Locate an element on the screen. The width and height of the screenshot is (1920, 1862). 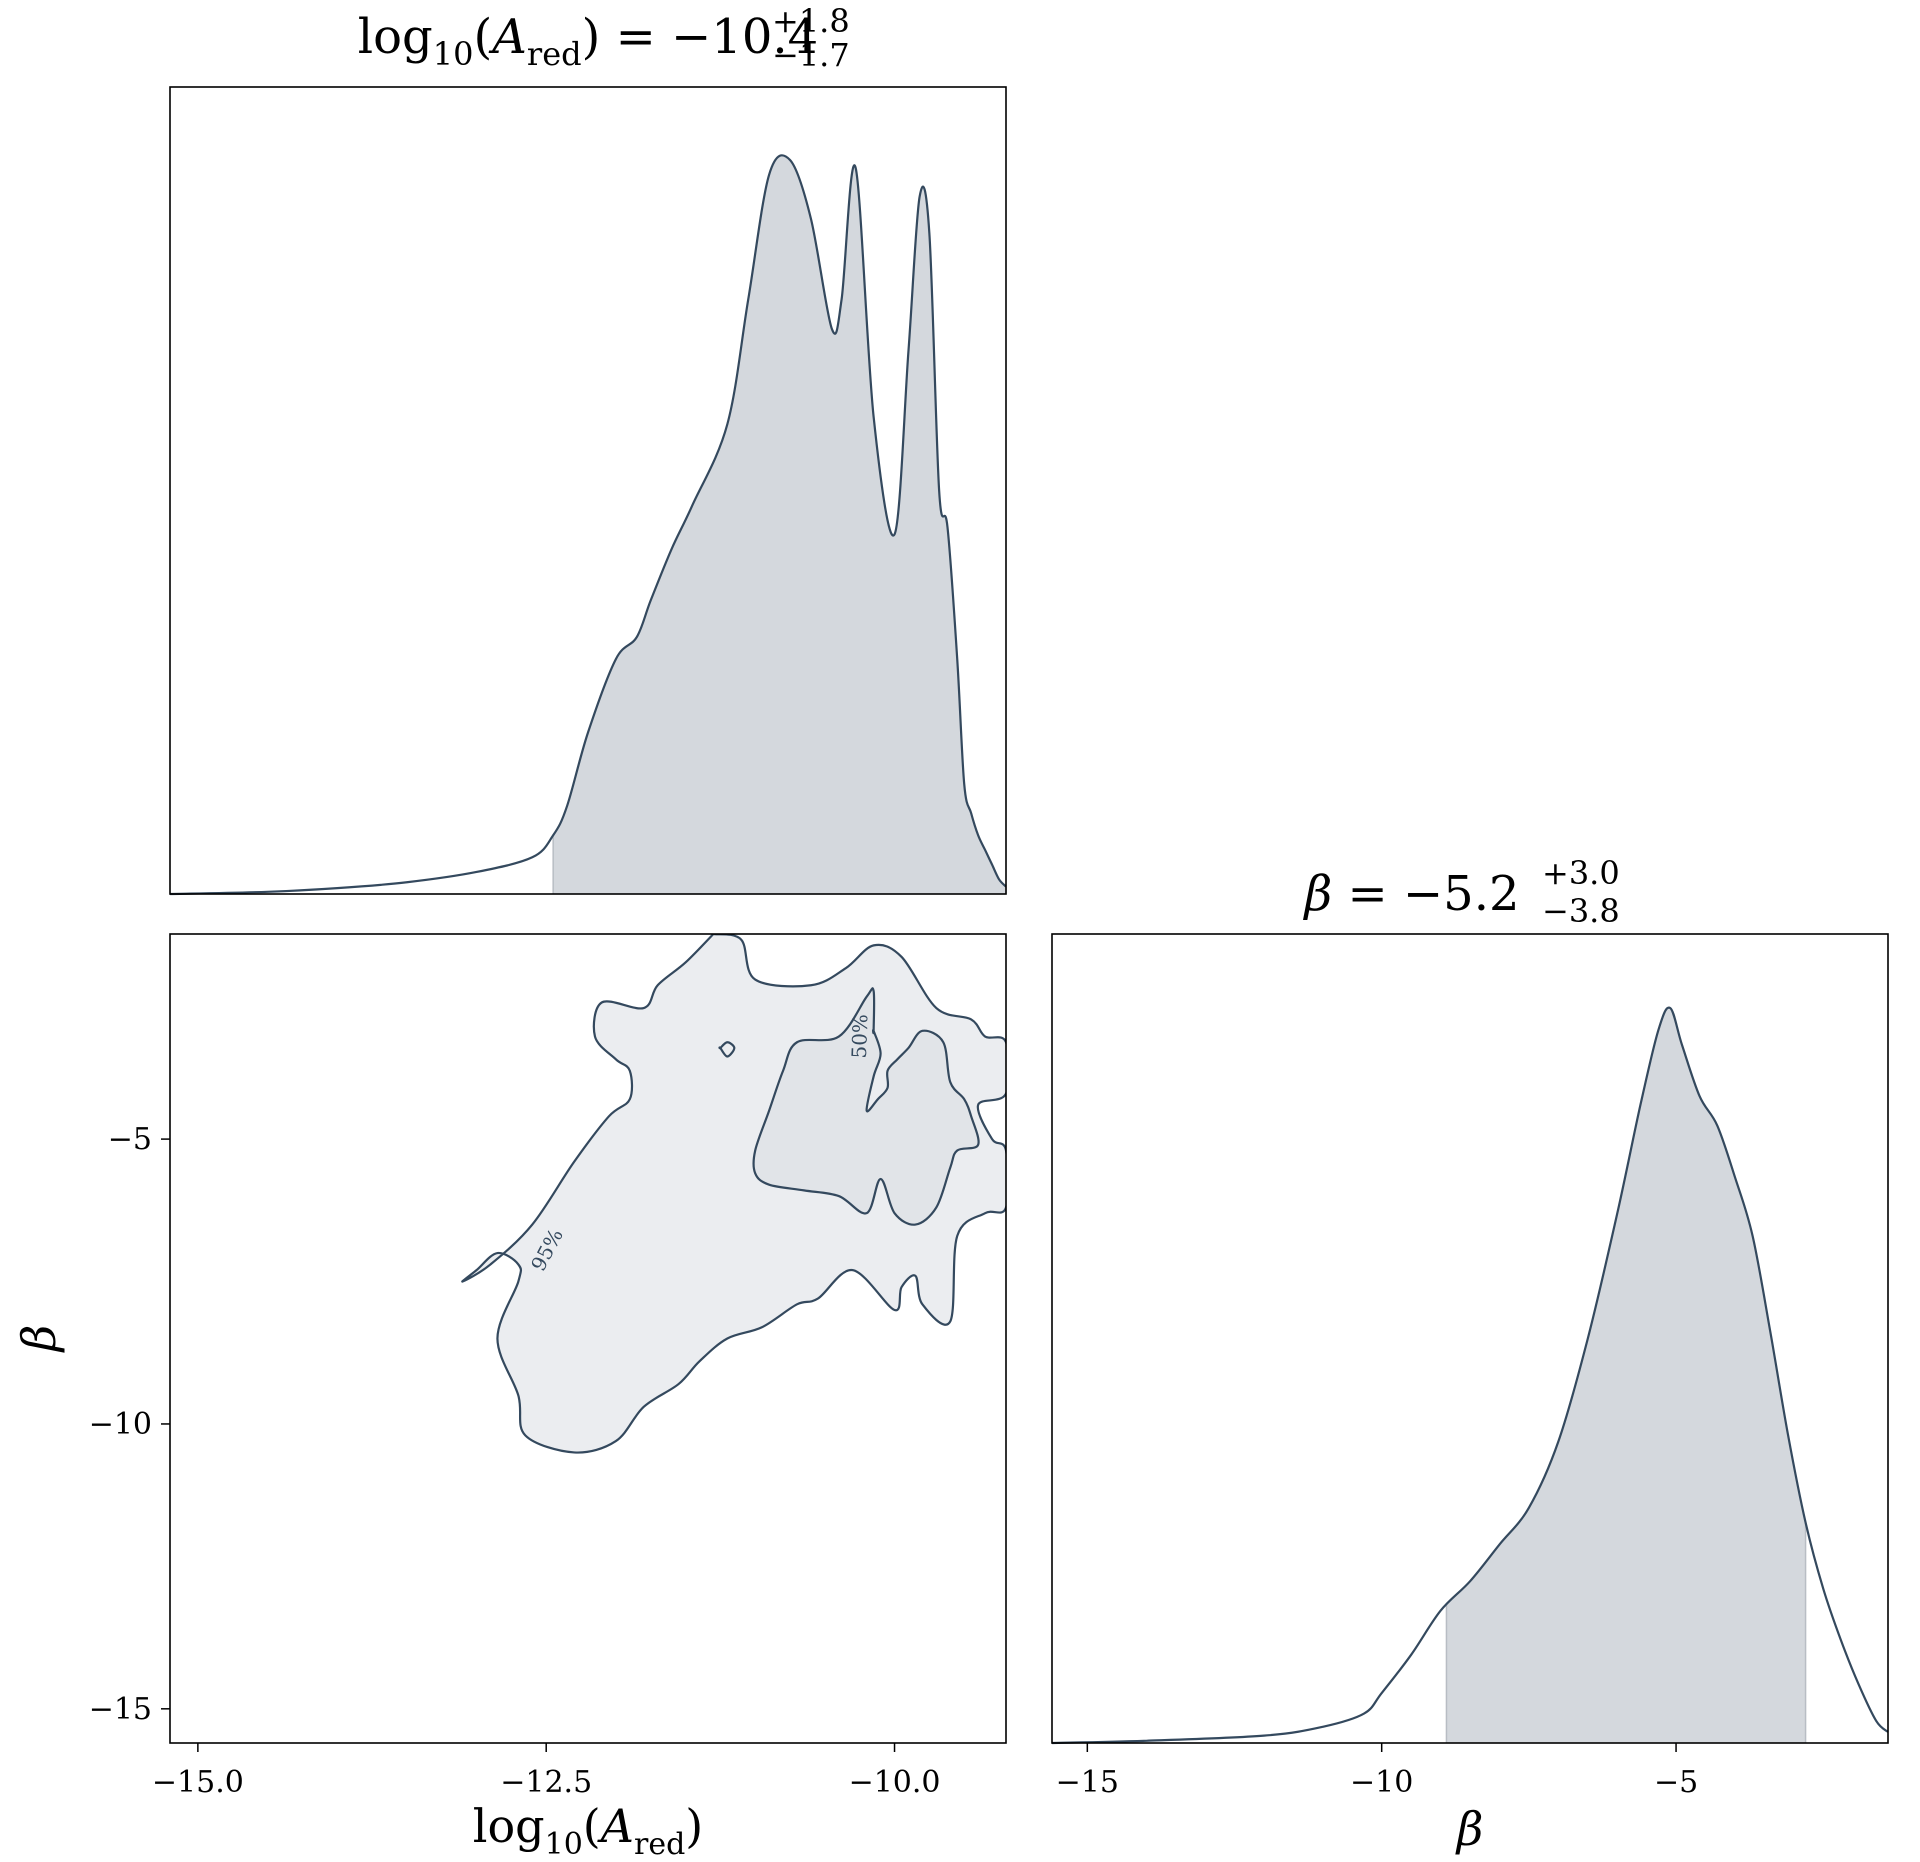
marginal-beta-x-tick-label: −15 is located at coordinates (1087, 1782).